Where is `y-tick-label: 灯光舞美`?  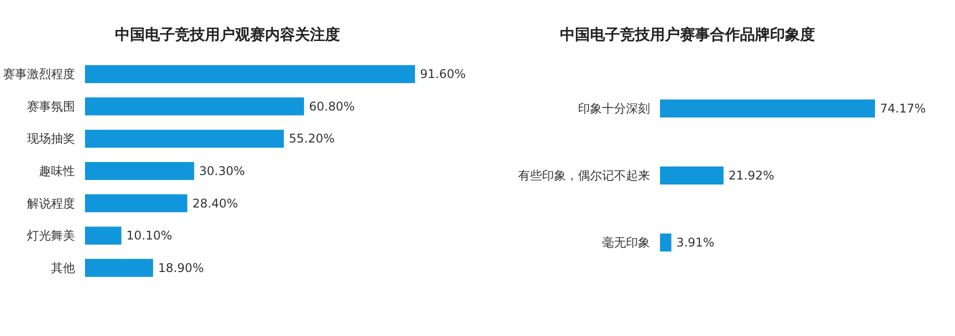 y-tick-label: 灯光舞美 is located at coordinates (51, 235).